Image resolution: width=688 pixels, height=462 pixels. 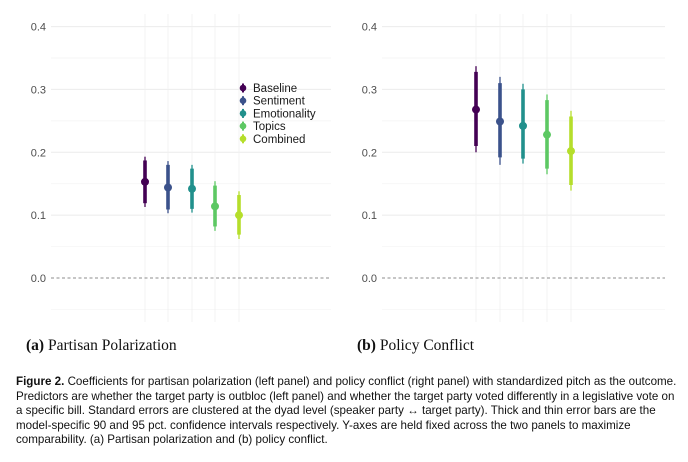 What do you see at coordinates (366, 345) in the screenshot?
I see `subcaption-b-label: (b)` at bounding box center [366, 345].